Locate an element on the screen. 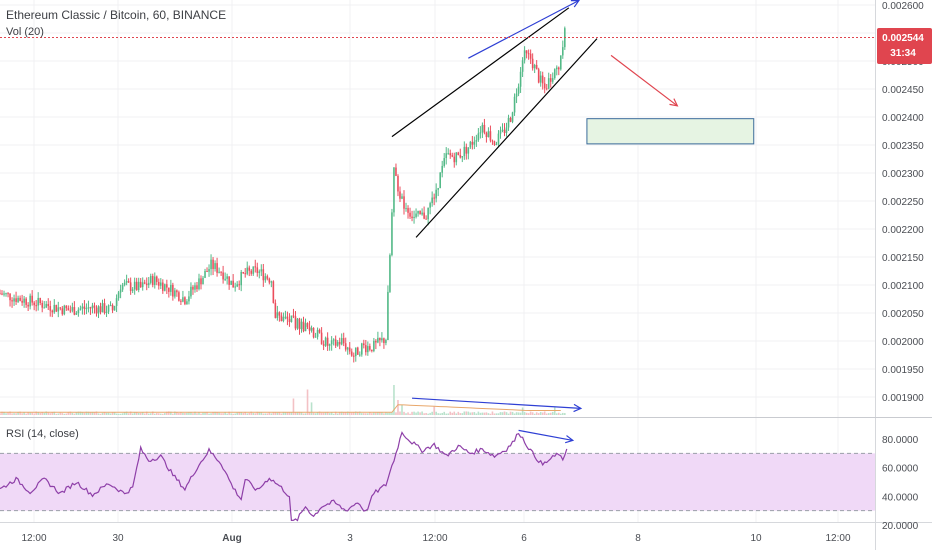  price-badge is located at coordinates (904, 46).